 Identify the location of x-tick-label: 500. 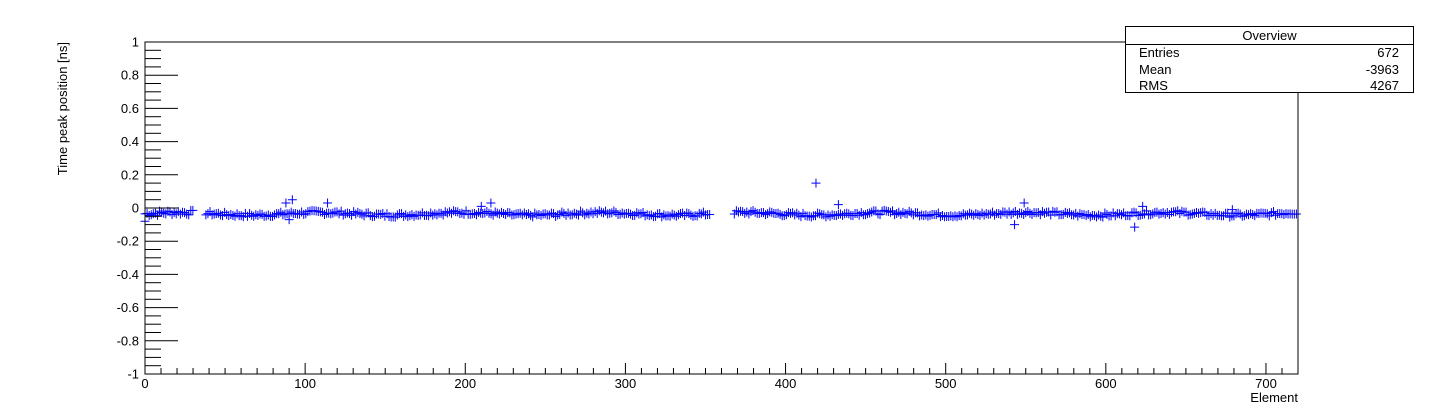
(946, 383).